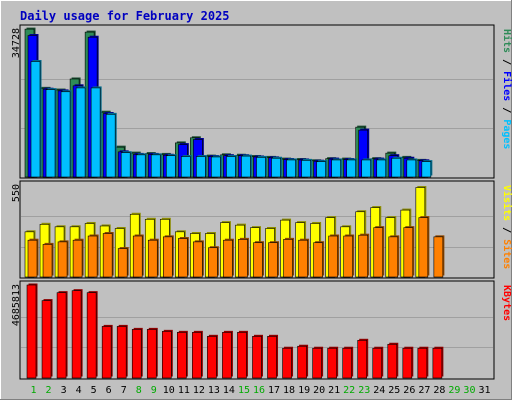  Describe the element at coordinates (184, 390) in the screenshot. I see `x-tick-label: 11` at that location.